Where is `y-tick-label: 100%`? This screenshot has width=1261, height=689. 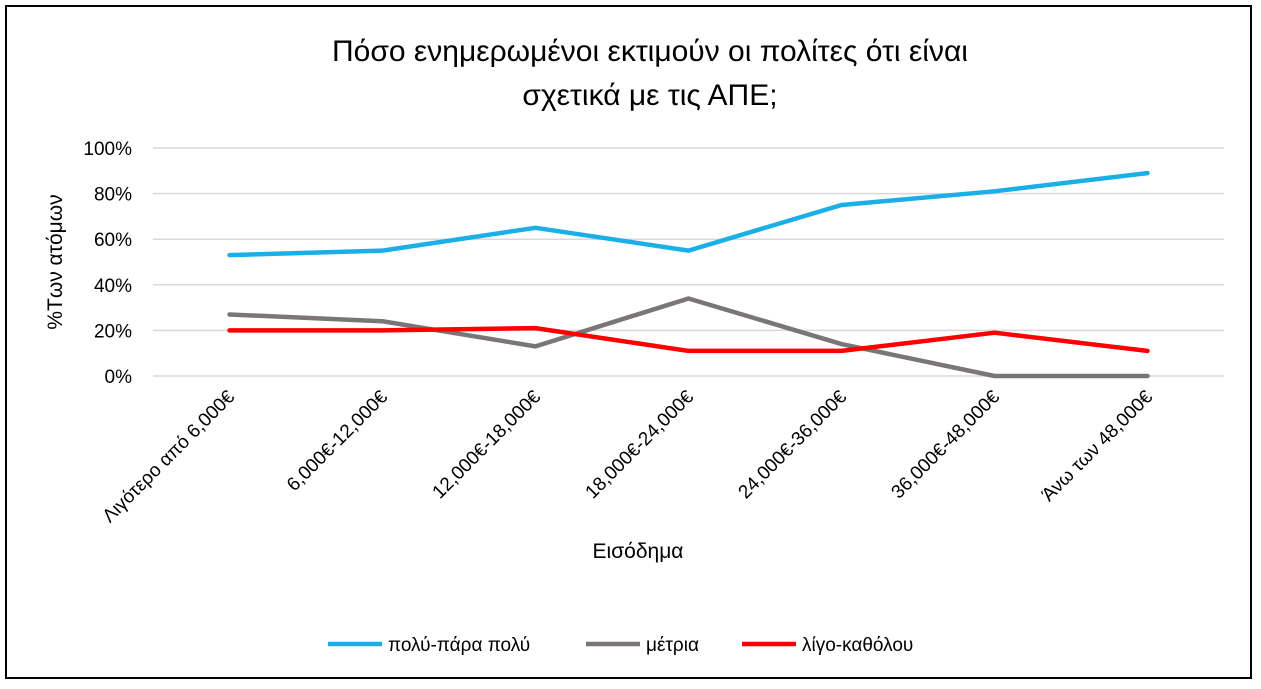 y-tick-label: 100% is located at coordinates (107, 149).